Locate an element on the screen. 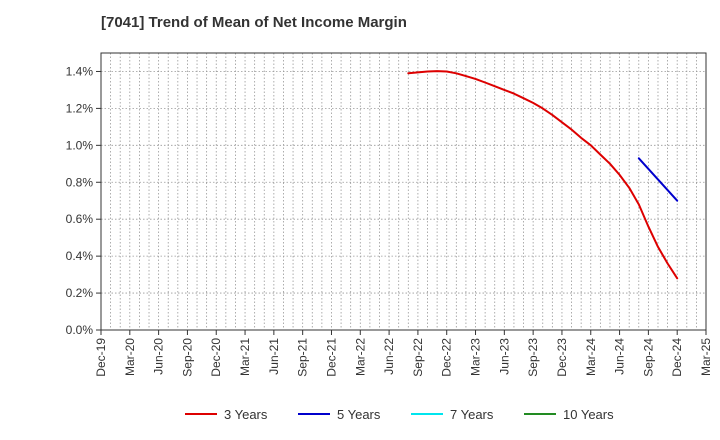 This screenshot has width=720, height=440. y-tick-label: 0.8% is located at coordinates (80, 182).